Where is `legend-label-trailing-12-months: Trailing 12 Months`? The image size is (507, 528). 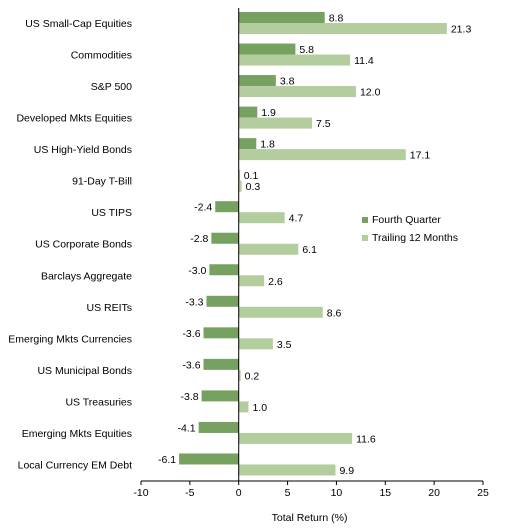
legend-label-trailing-12-months: Trailing 12 Months is located at coordinates (415, 238).